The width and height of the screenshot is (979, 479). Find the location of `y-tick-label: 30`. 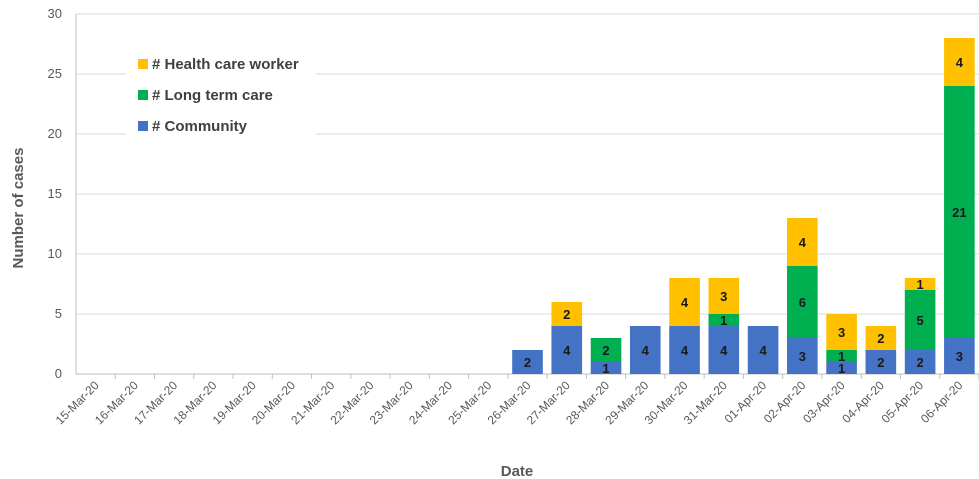

y-tick-label: 30 is located at coordinates (55, 13).